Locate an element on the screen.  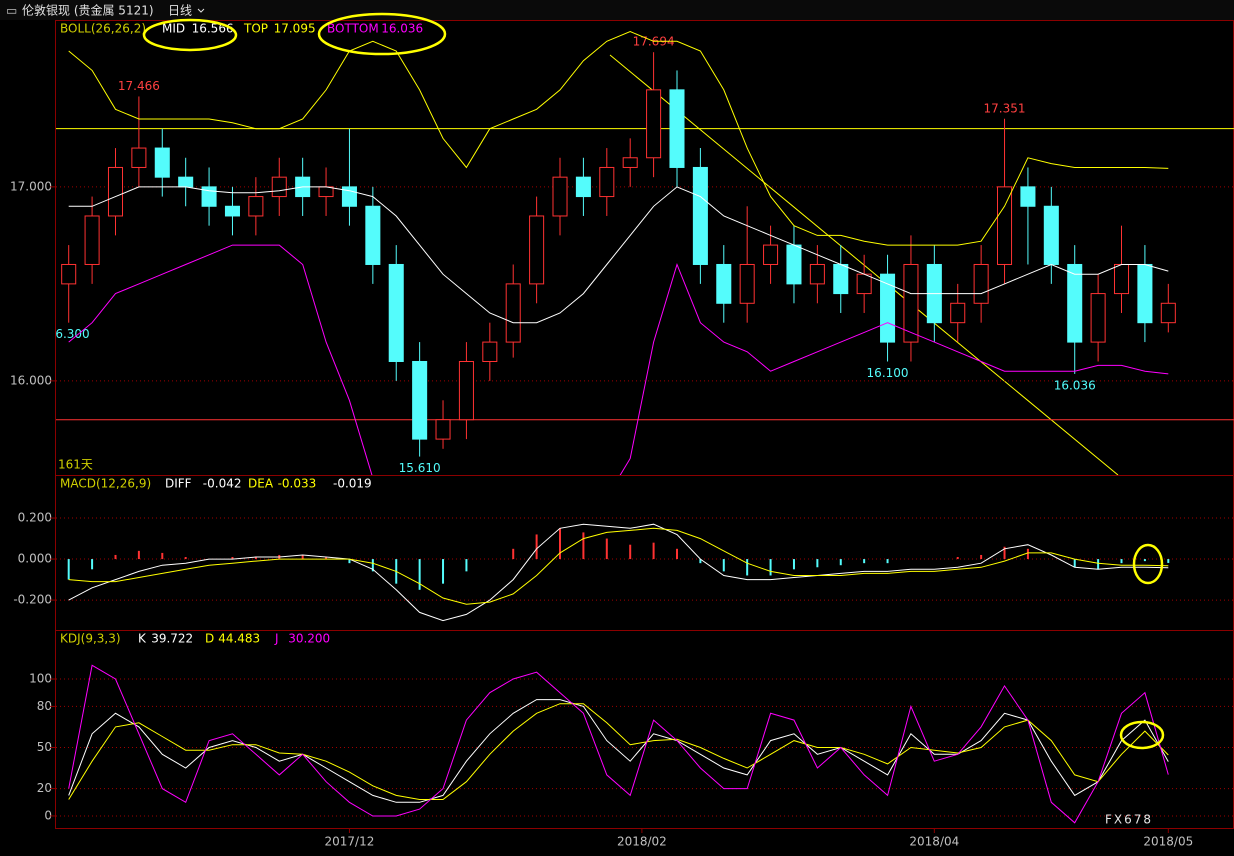
instrument-title: 伦敦银现 (贵金属 5121) is located at coordinates (88, 10).